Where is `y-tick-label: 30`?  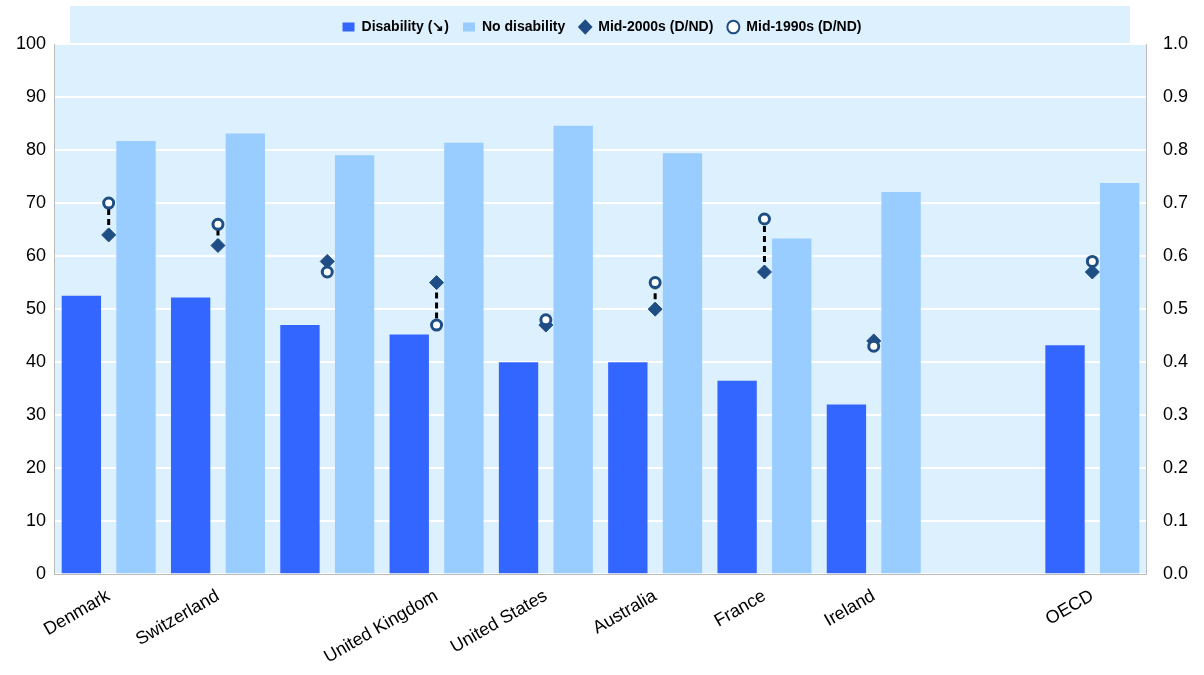 y-tick-label: 30 is located at coordinates (36, 414).